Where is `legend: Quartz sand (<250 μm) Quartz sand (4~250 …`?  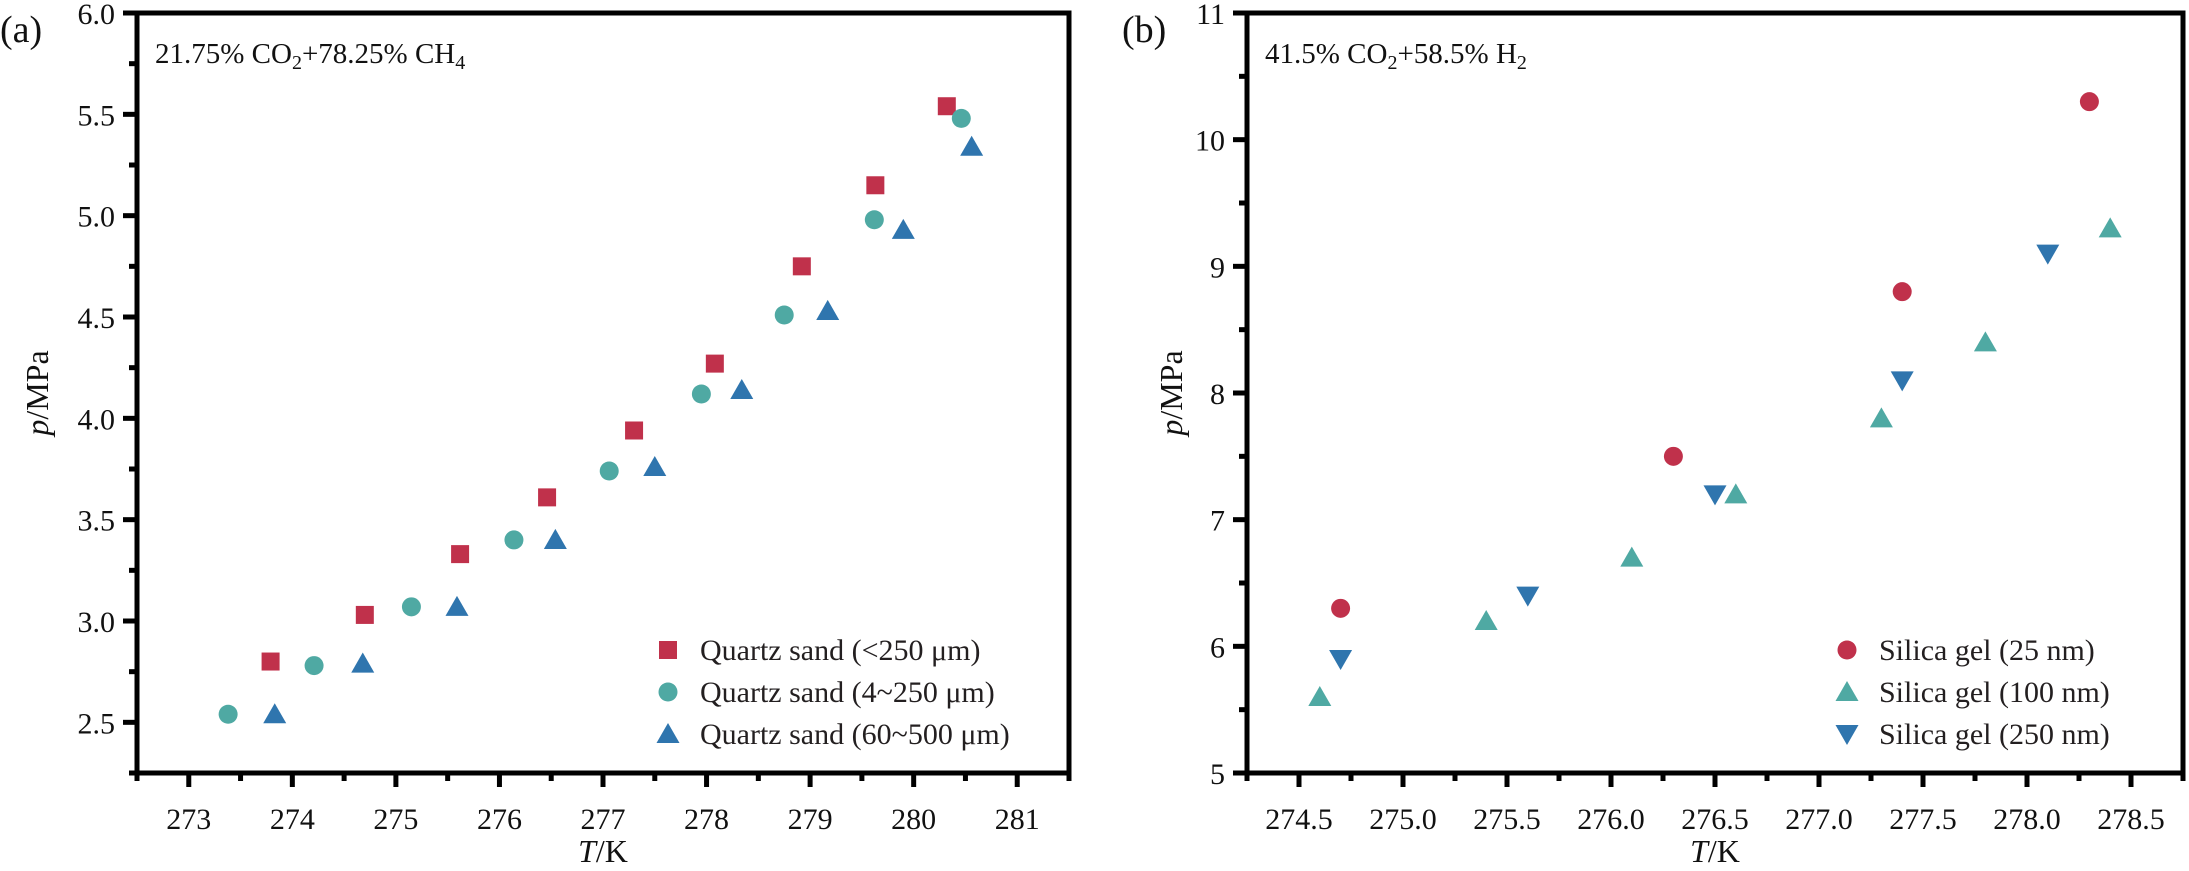 legend: Quartz sand (<250 μm) Quartz sand (4~250 … is located at coordinates (833, 692).